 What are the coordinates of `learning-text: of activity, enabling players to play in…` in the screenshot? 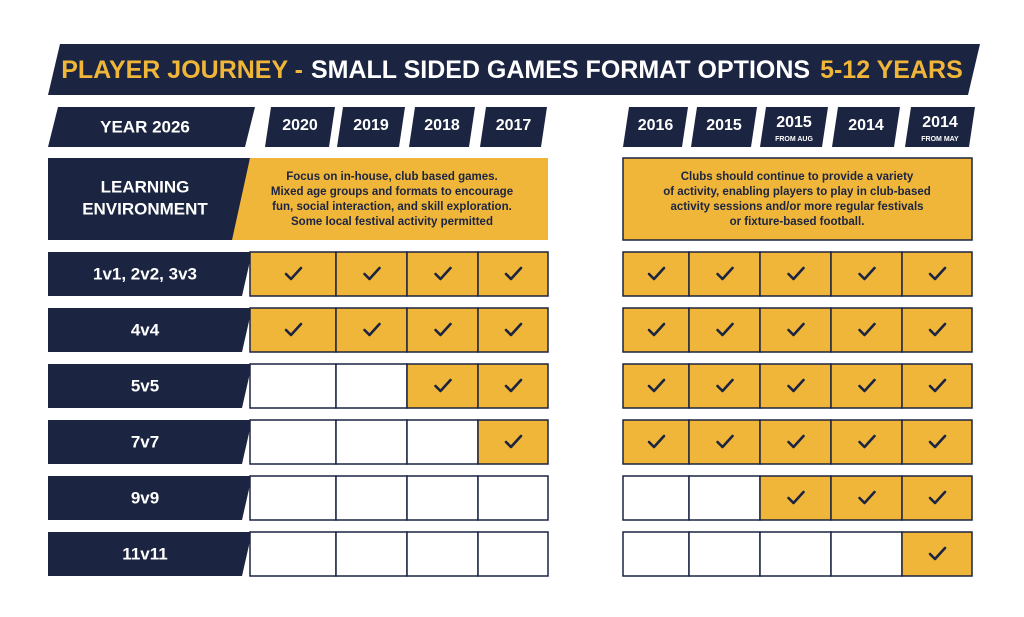 It's located at (797, 192).